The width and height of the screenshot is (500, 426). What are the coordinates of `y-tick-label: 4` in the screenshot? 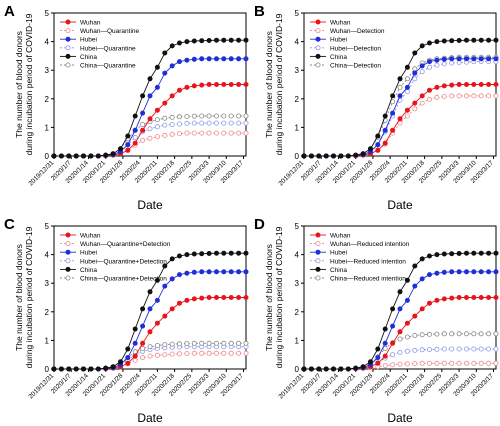 It's located at (47, 255).